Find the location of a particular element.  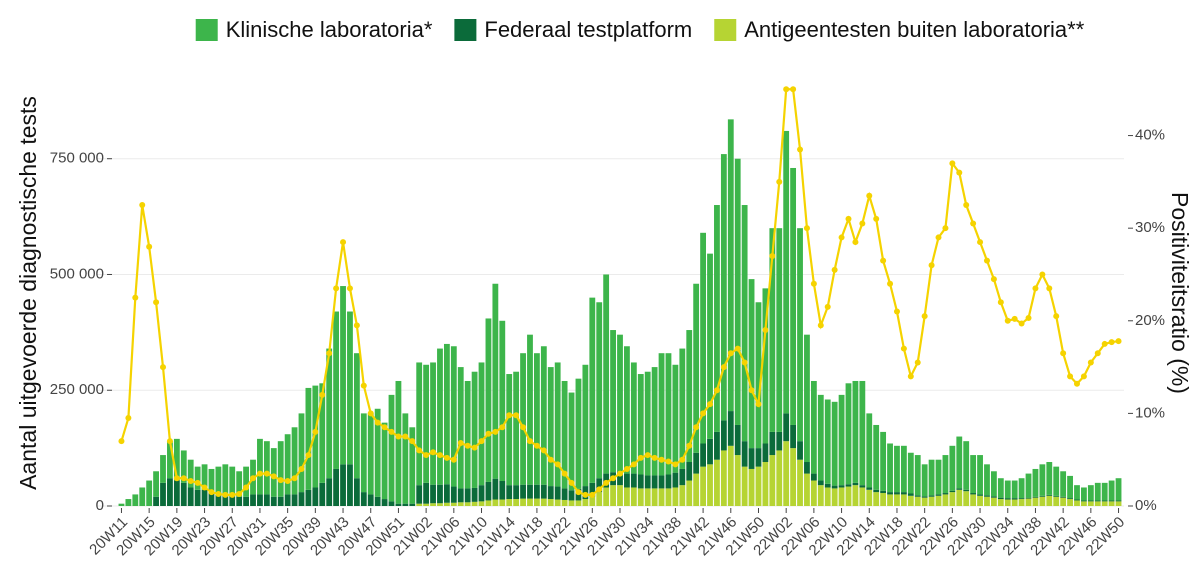

y2-tick-label: 0% is located at coordinates (1146, 505).